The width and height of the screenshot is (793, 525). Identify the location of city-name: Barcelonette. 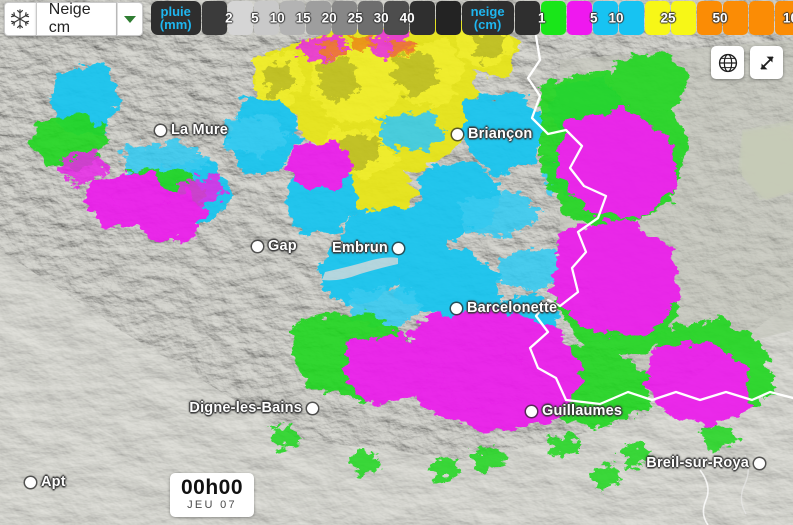
(512, 308).